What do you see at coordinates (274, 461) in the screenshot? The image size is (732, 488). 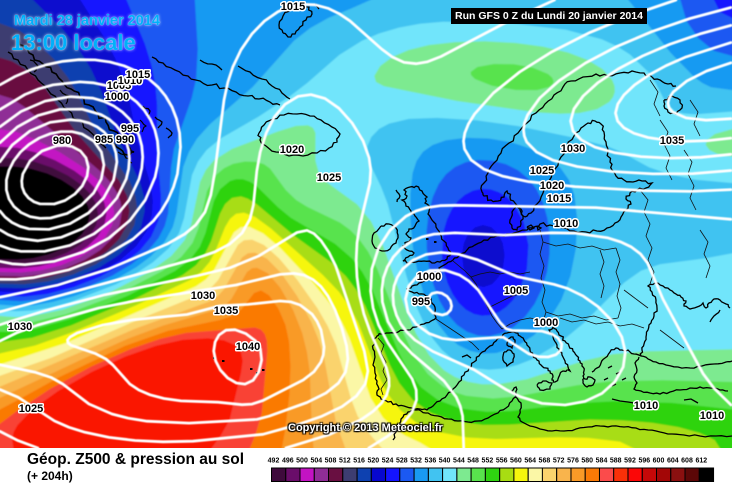 I see `svg-text: 492` at bounding box center [274, 461].